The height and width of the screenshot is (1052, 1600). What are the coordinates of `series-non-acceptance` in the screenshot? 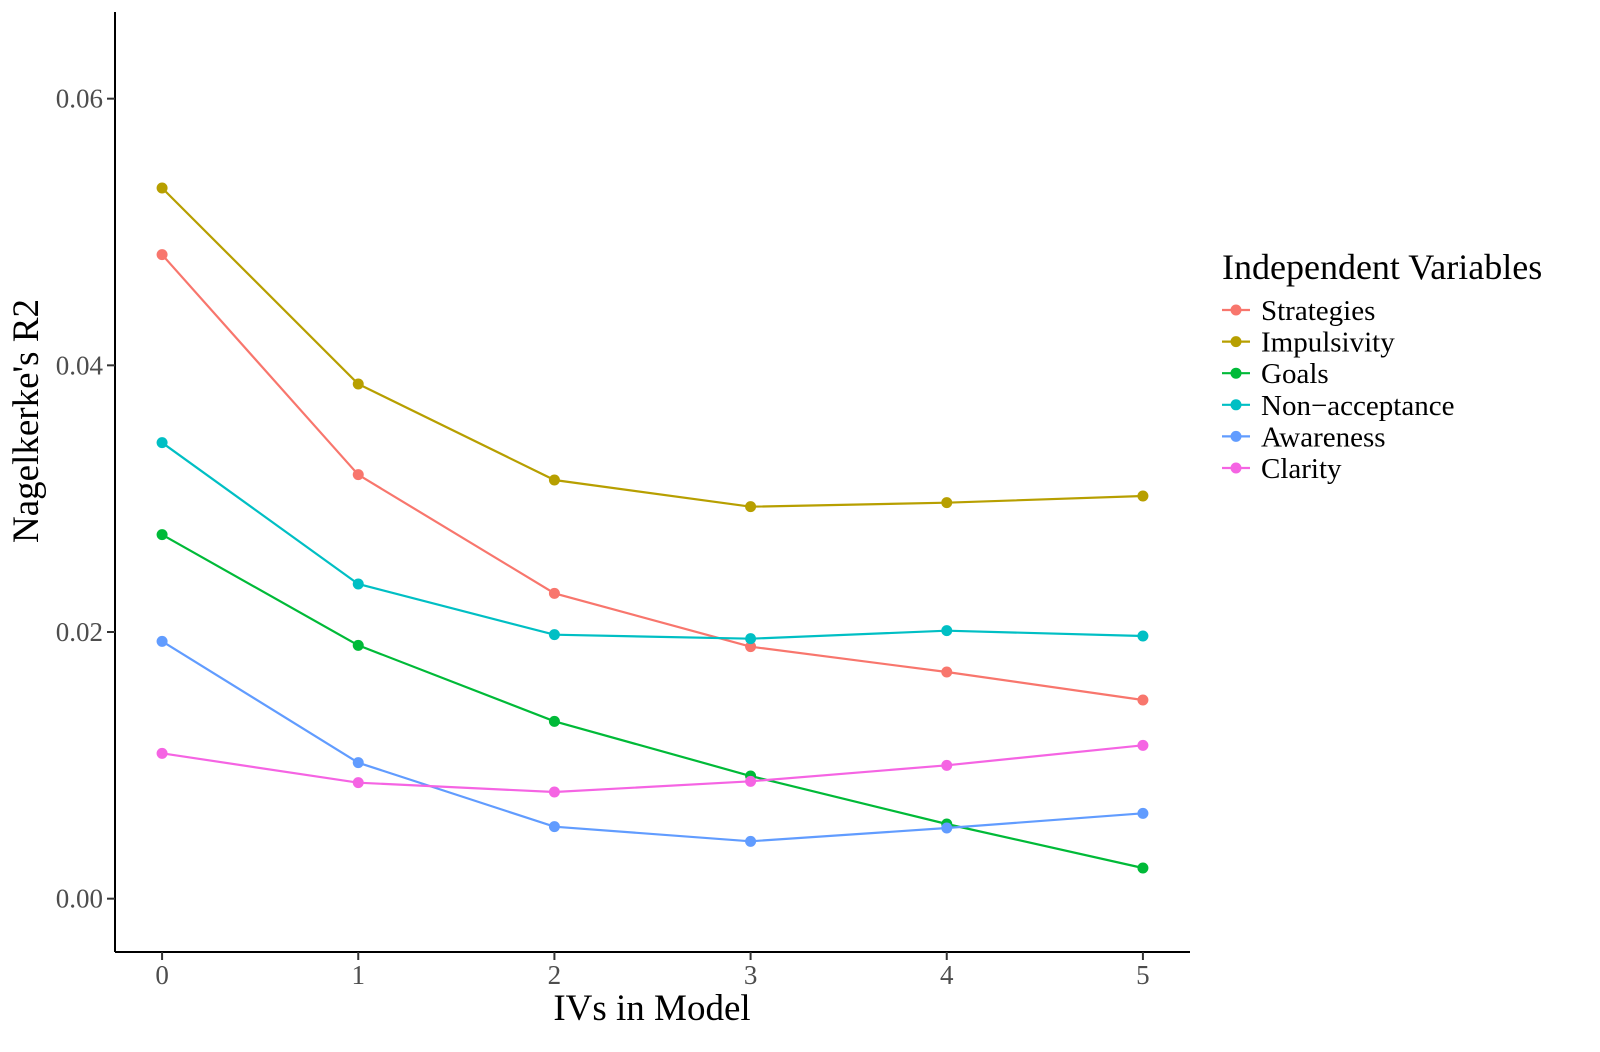 It's located at (652, 541).